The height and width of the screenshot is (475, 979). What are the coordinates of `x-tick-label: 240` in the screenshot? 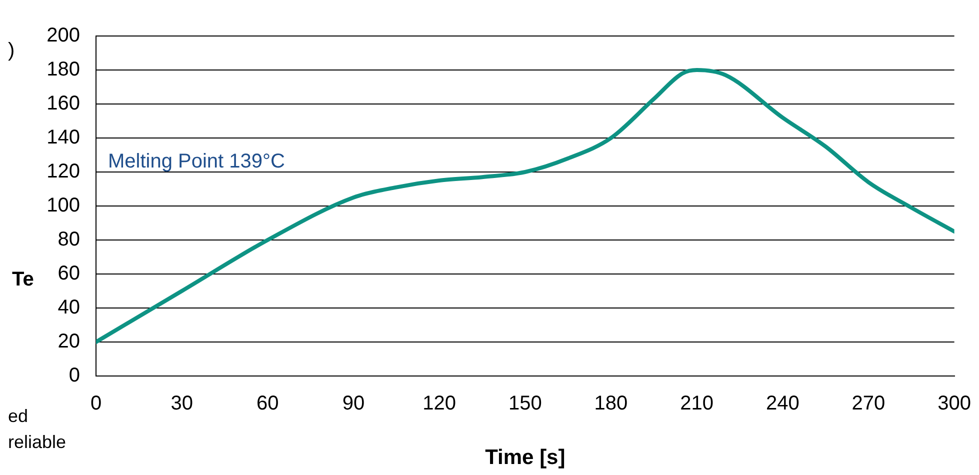 It's located at (783, 403).